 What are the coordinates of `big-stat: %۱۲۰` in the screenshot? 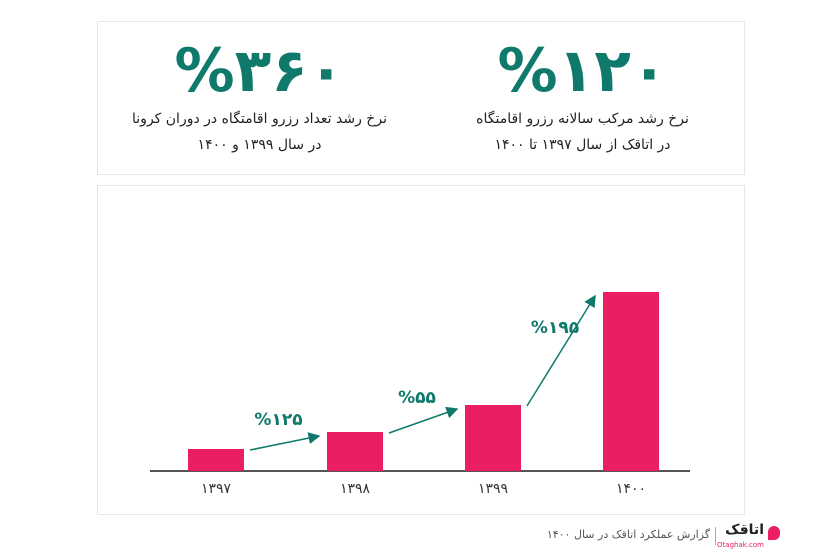 It's located at (582, 71).